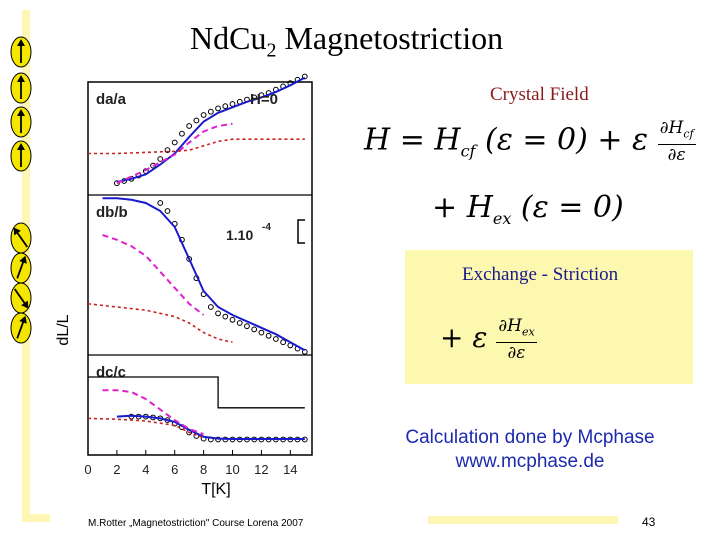  Describe the element at coordinates (549, 317) in the screenshot. I see `exchange-striction-box` at that location.